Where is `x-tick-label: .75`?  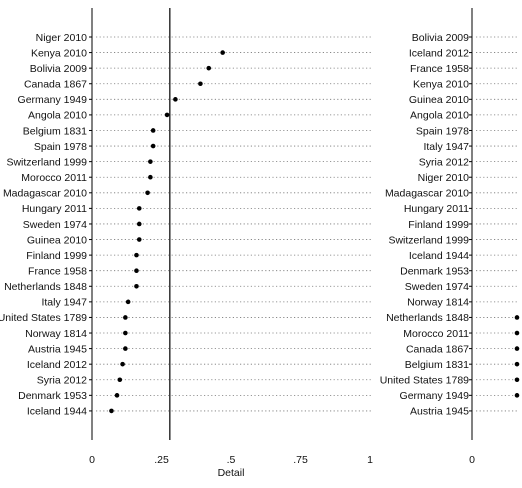
x-tick-label: .75 is located at coordinates (300, 460).